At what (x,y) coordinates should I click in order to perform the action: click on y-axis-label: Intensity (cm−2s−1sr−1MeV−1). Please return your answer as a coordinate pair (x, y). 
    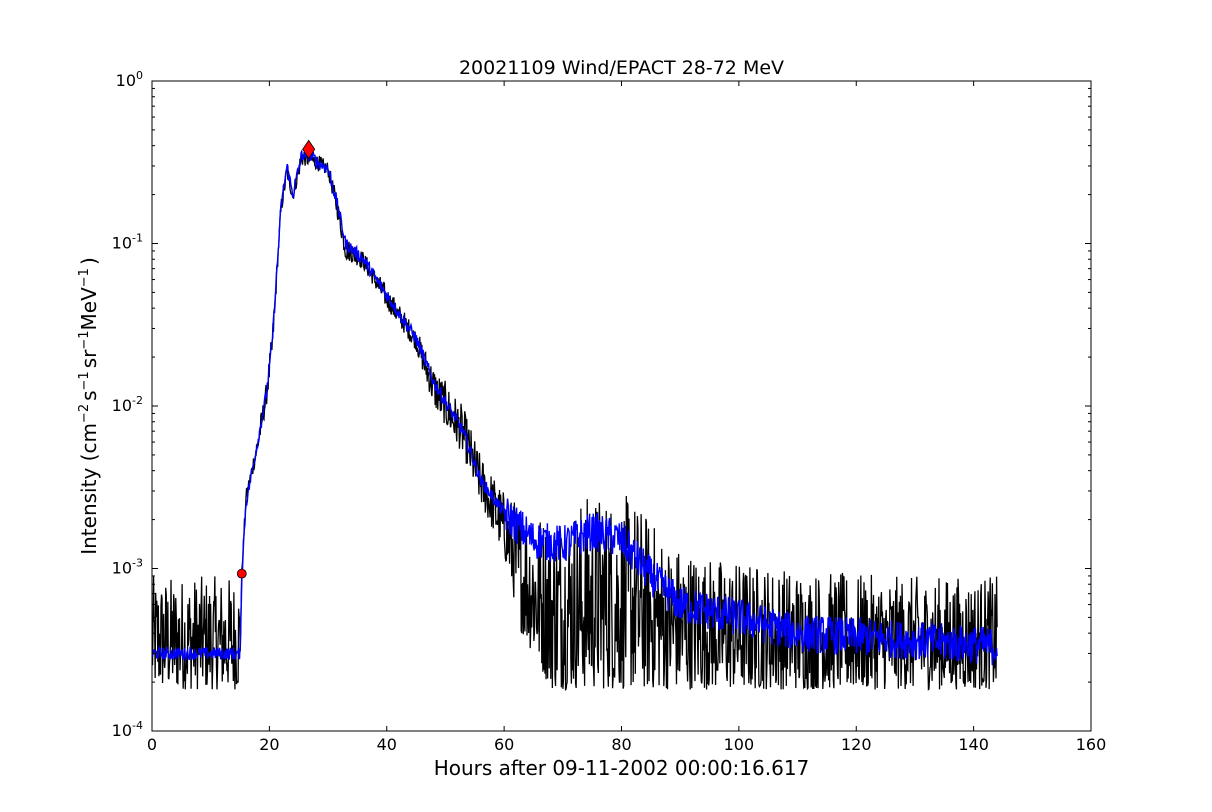
    Looking at the image, I should click on (89, 406).